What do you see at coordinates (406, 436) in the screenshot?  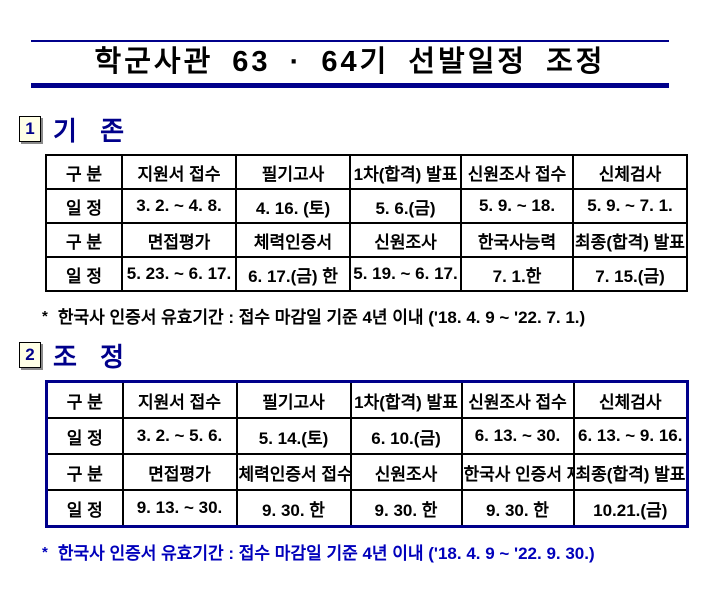 I see `table-cell: 6. 10.(금)` at bounding box center [406, 436].